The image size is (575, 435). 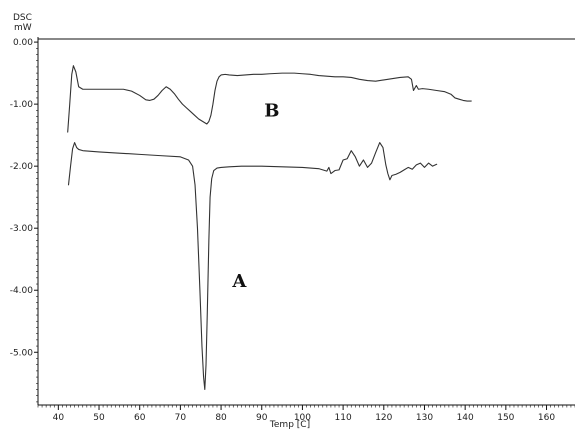 What do you see at coordinates (302, 418) in the screenshot?
I see `x-tick-label: 100` at bounding box center [302, 418].